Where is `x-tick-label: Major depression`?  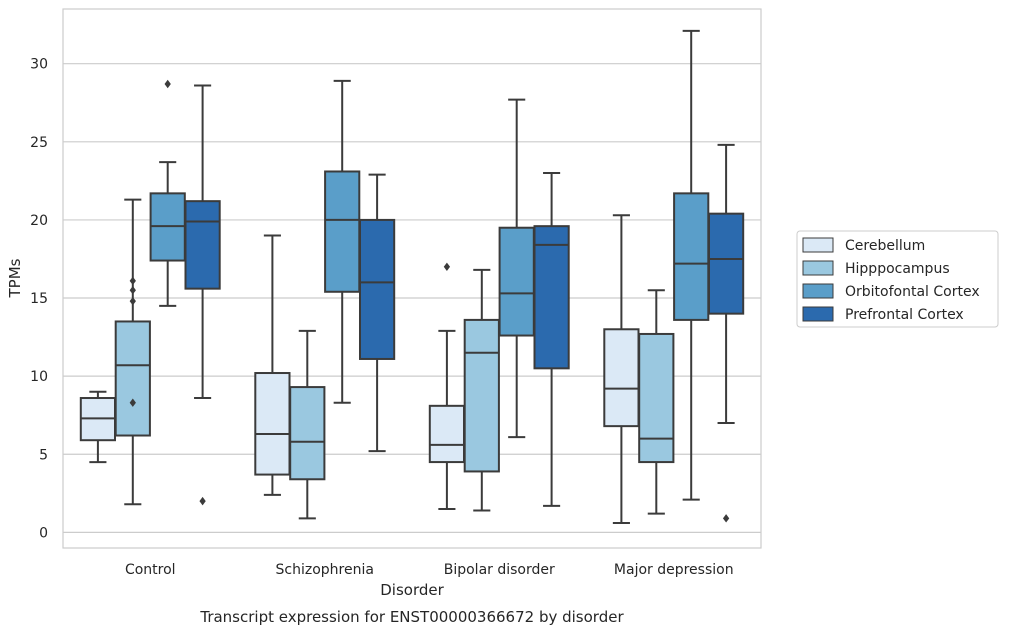 x-tick-label: Major depression is located at coordinates (674, 570).